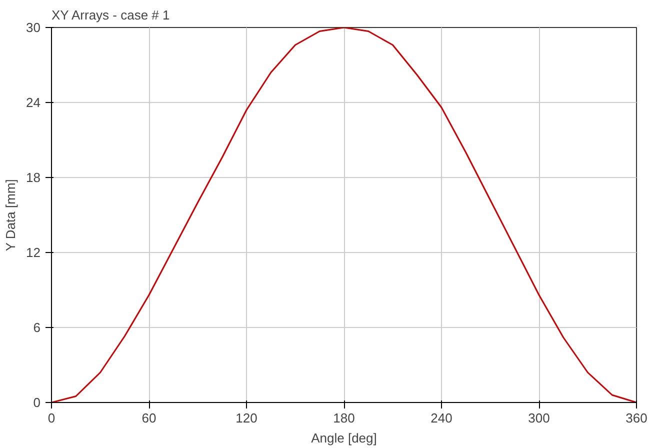 This screenshot has height=448, width=656. Describe the element at coordinates (111, 15) in the screenshot. I see `chart-title: XY Arrays - case # 1` at that location.